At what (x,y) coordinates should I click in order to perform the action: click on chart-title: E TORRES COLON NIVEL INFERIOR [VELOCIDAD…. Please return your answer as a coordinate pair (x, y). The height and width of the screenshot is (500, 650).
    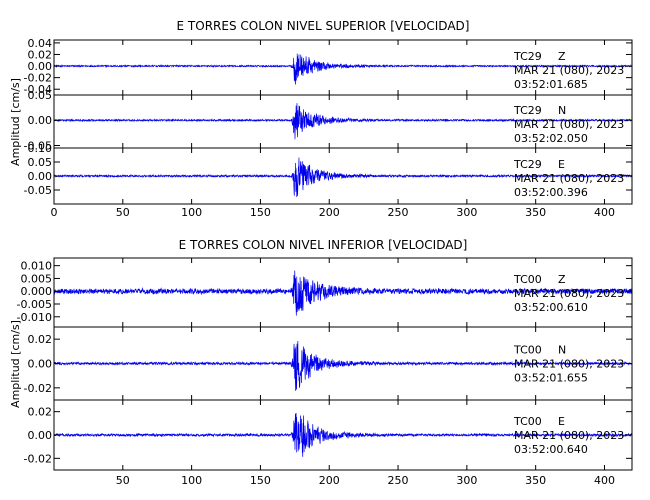
    Looking at the image, I should click on (323, 245).